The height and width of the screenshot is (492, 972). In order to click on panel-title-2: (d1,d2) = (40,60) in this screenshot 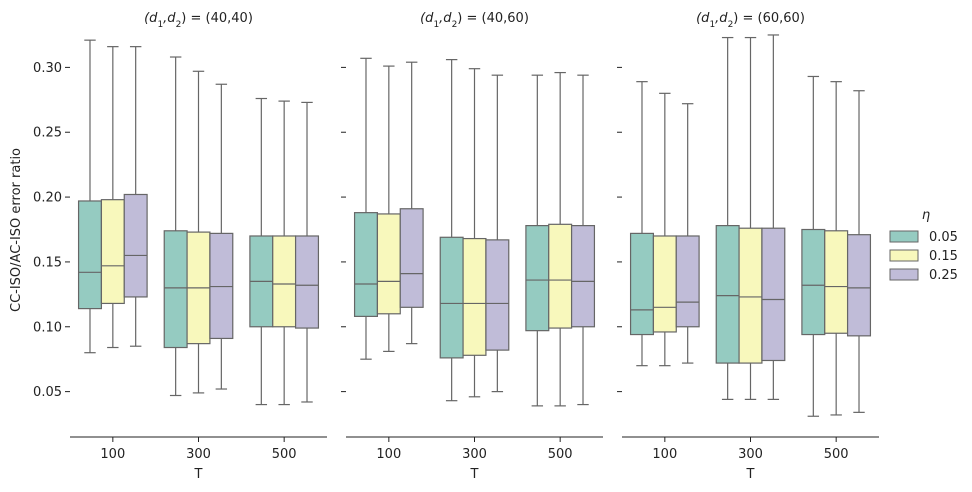, I will do `click(474, 20)`.